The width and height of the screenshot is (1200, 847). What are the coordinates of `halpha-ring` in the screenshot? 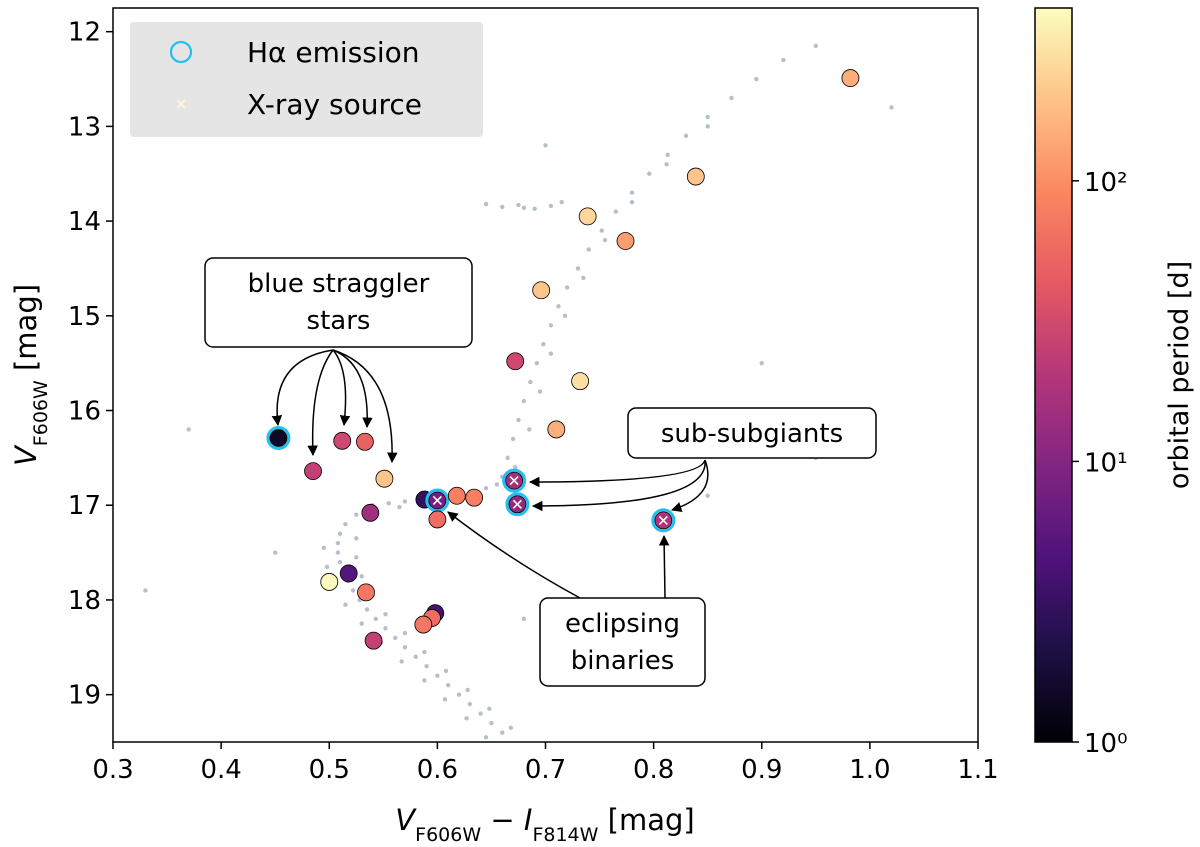 It's located at (278, 437).